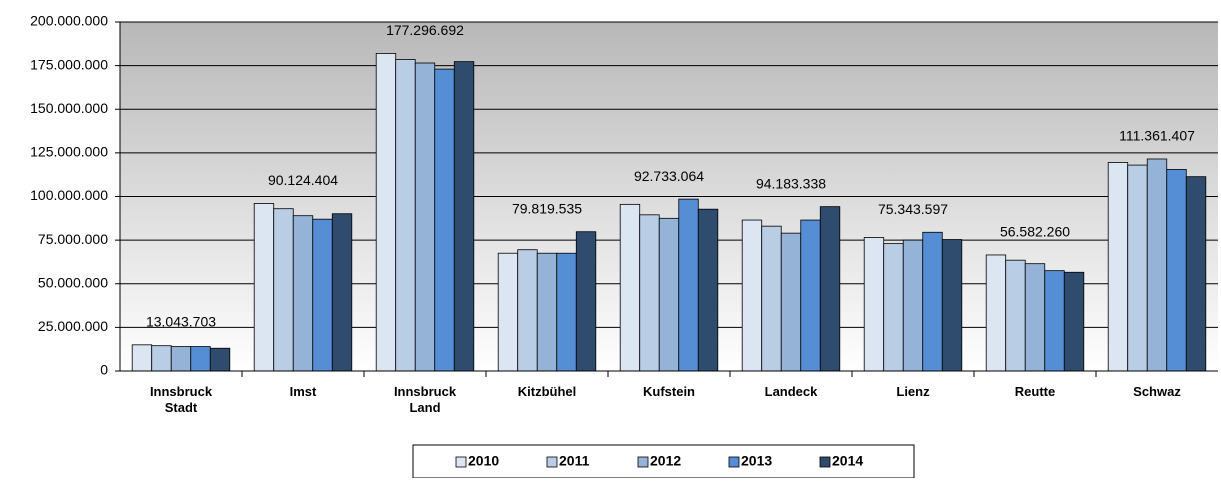 This screenshot has width=1221, height=483. I want to click on y-tick-label: 150.000.000, so click(69, 108).